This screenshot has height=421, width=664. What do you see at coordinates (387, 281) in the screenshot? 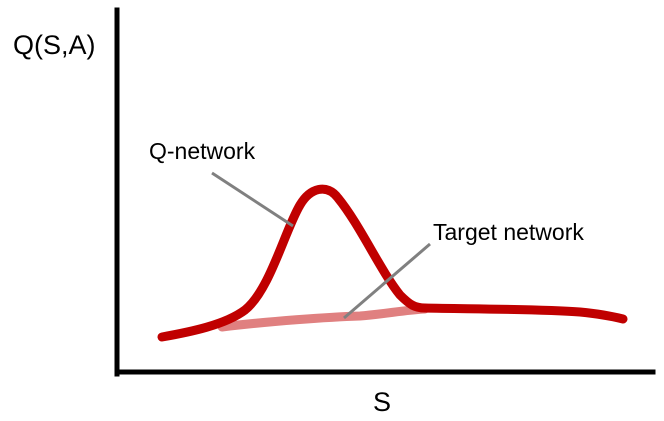
I see `target-network-leader-line` at bounding box center [387, 281].